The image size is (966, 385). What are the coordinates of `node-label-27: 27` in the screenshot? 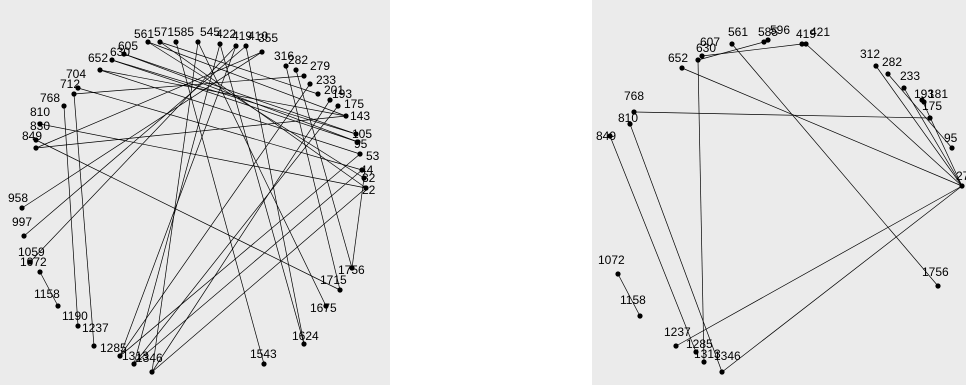 It's located at (961, 176).